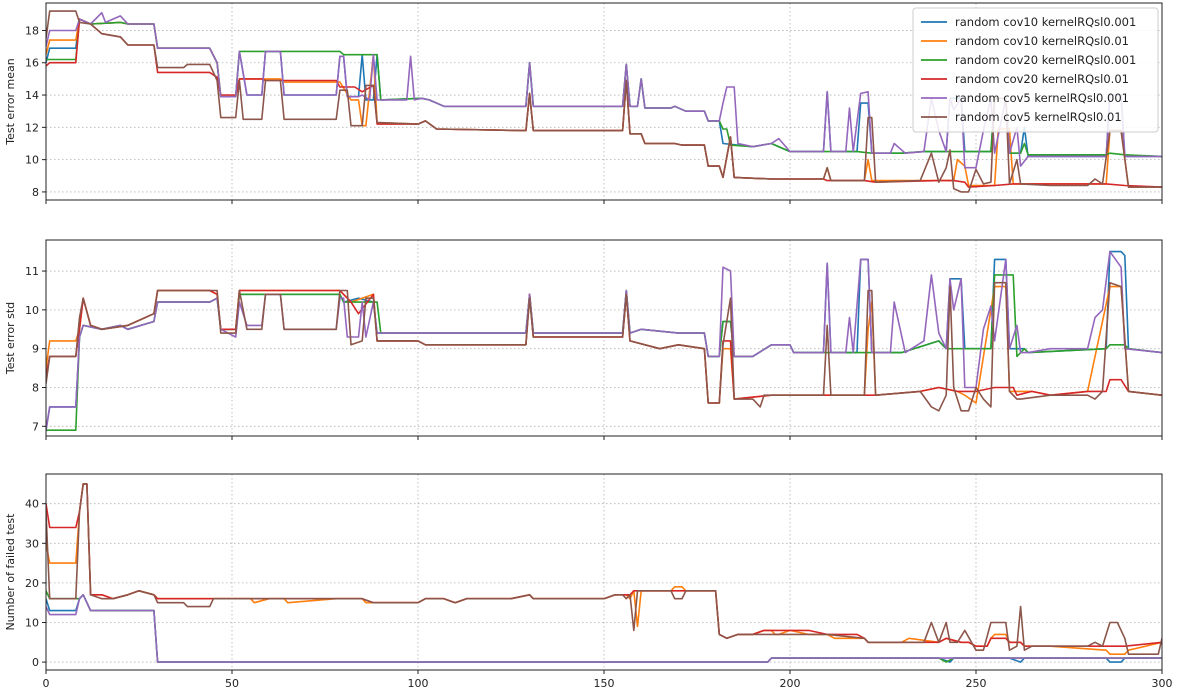 The image size is (1180, 692). Describe the element at coordinates (232, 683) in the screenshot. I see `x-tick-label: 50` at that location.